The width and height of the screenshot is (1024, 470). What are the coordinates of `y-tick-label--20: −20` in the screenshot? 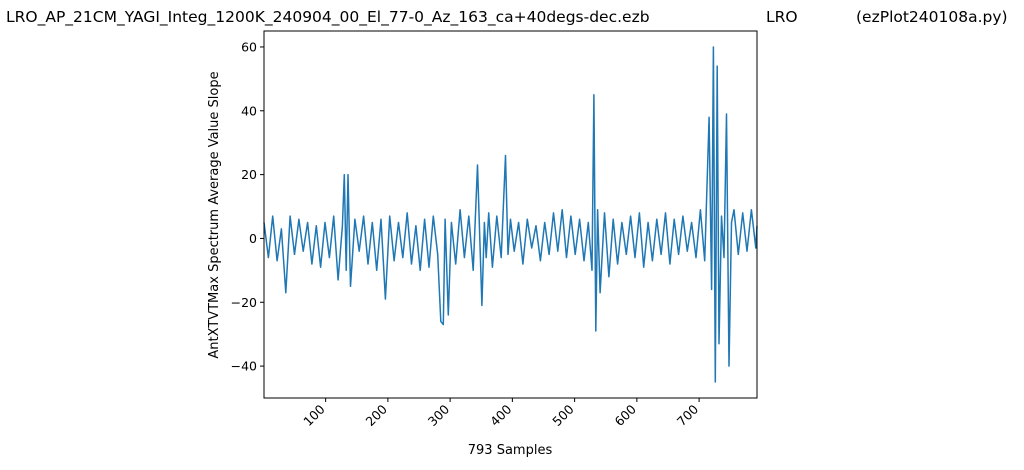 It's located at (244, 302).